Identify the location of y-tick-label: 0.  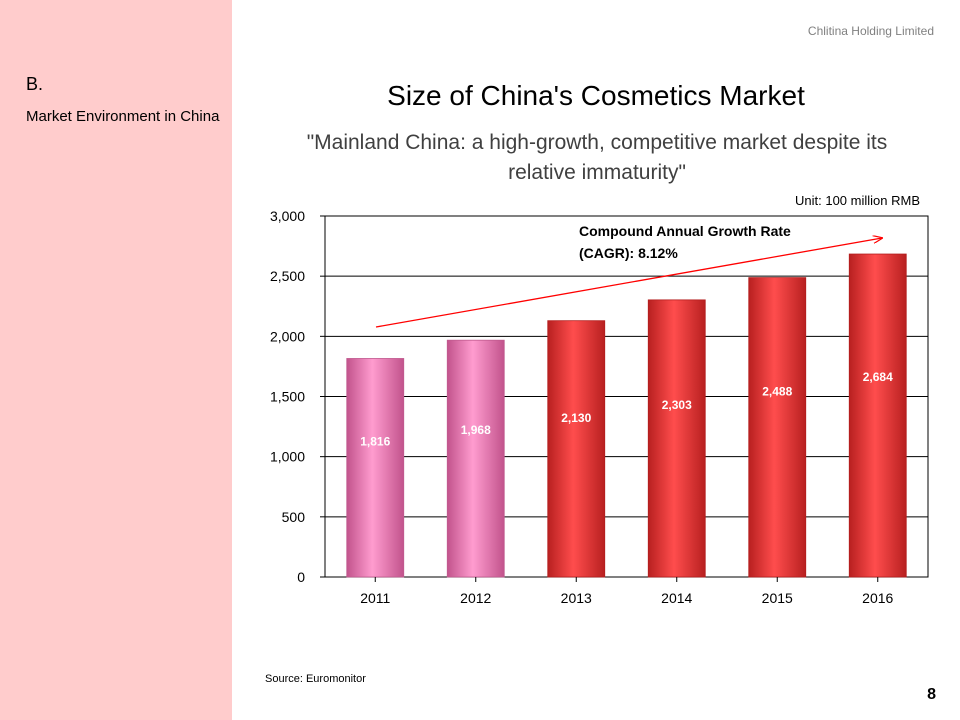
(301, 577).